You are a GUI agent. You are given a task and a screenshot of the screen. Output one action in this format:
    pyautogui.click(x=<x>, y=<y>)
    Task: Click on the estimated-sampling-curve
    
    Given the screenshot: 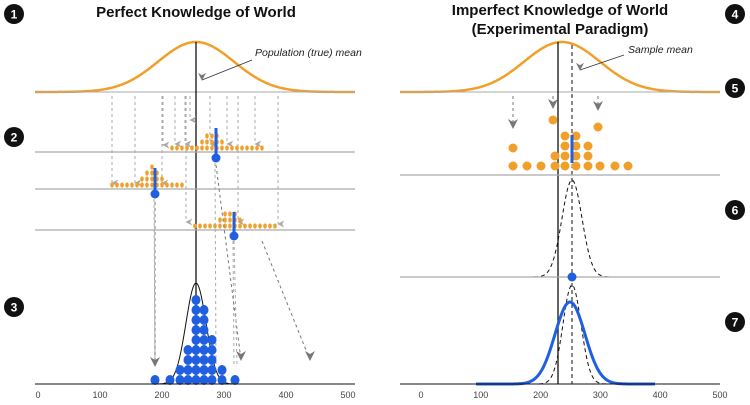 What is the action you would take?
    pyautogui.click(x=565, y=343)
    